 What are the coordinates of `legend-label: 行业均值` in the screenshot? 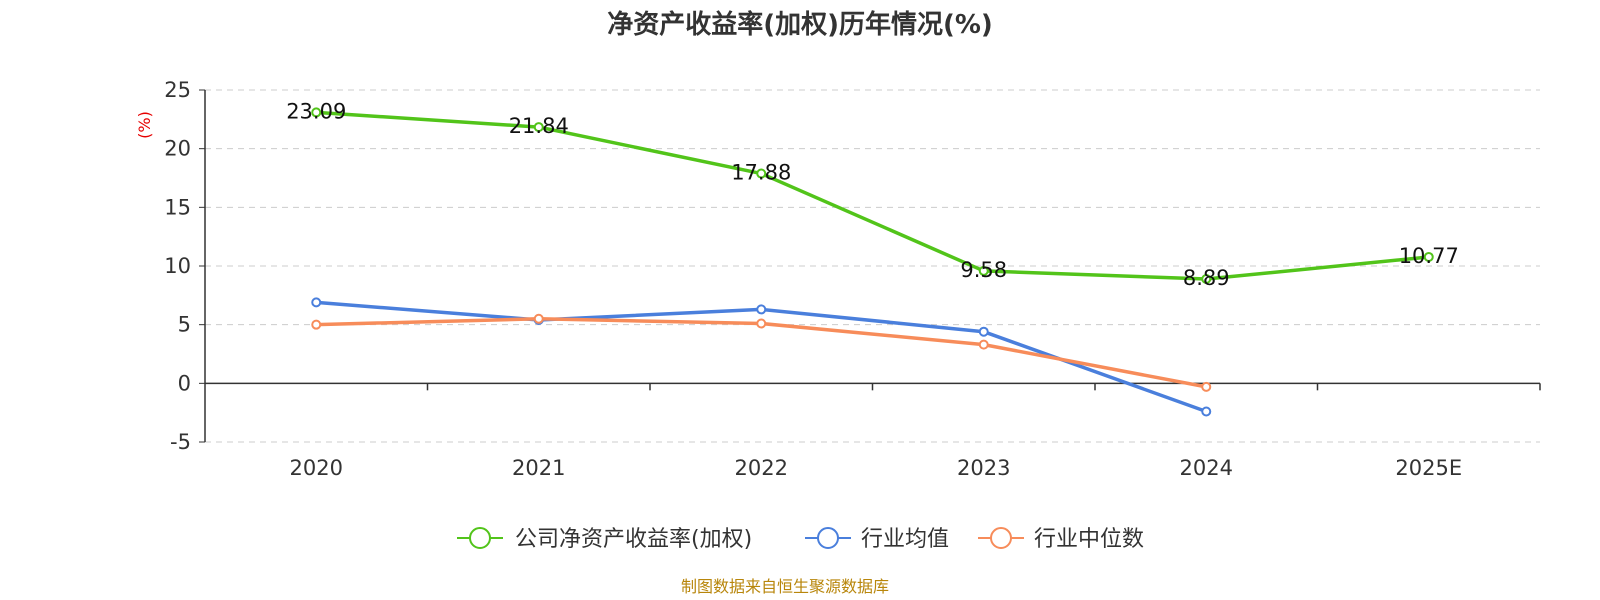 It's located at (905, 539).